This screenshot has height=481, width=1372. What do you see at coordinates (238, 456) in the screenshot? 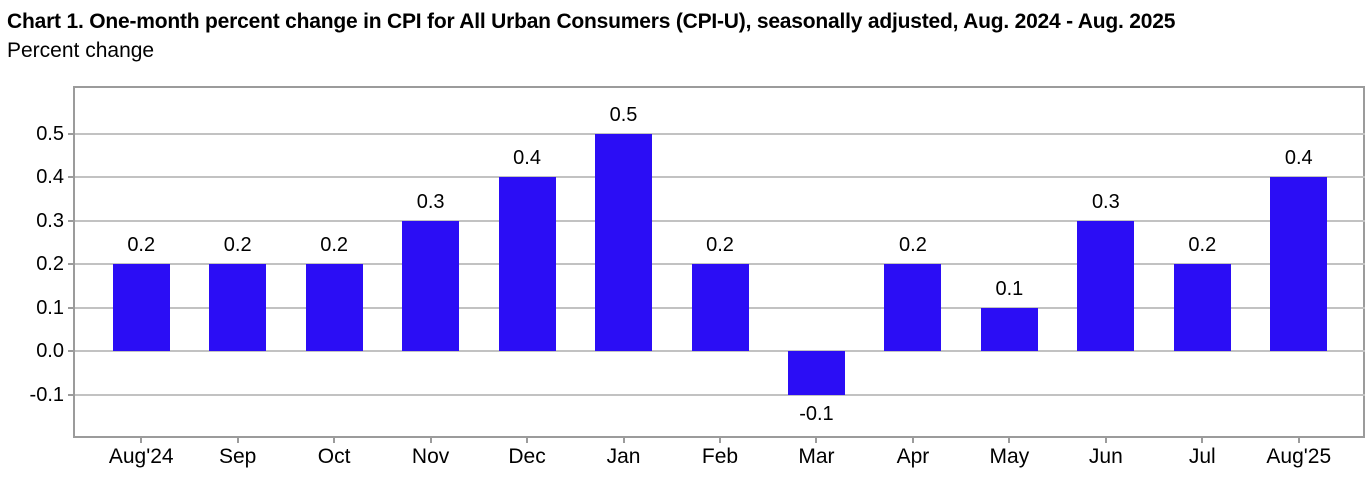
I see `x-axis-tick-label: Sep` at bounding box center [238, 456].